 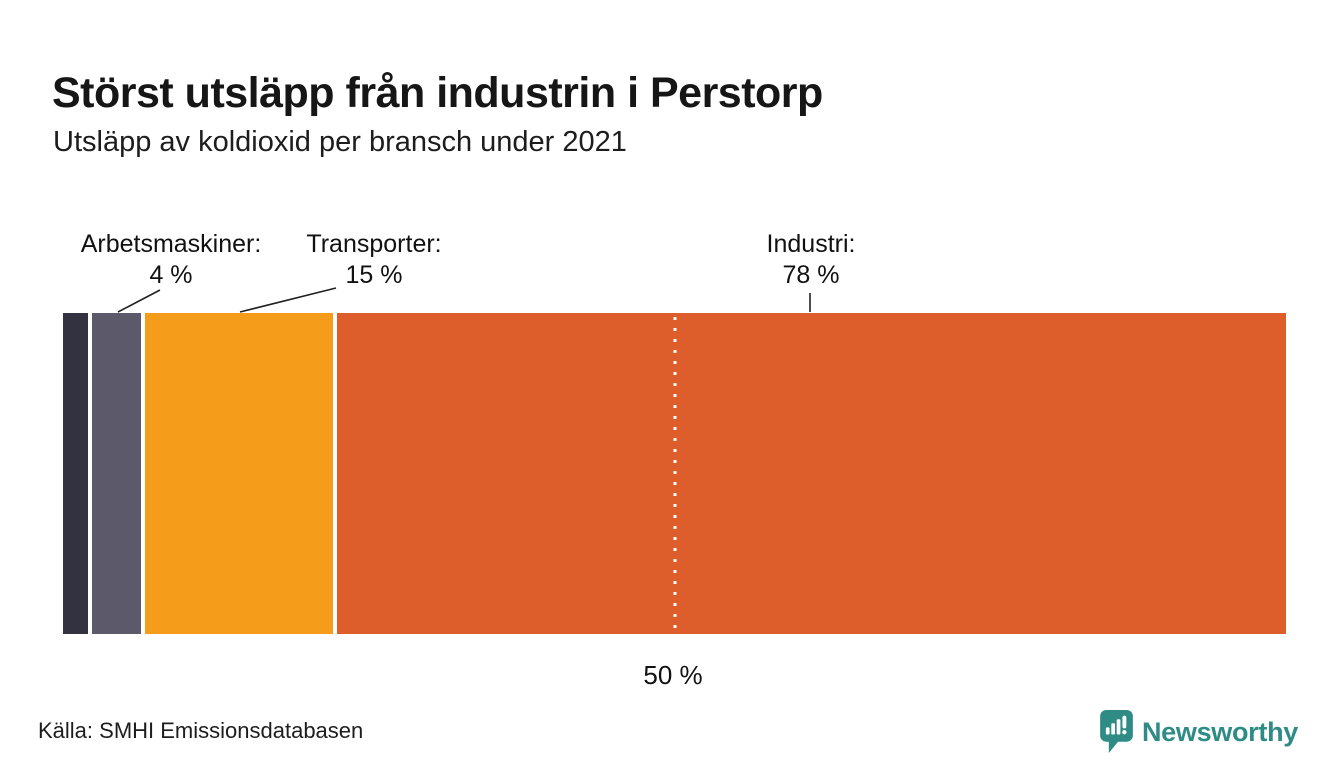 I want to click on segment-label-name: Industri:, so click(x=811, y=244).